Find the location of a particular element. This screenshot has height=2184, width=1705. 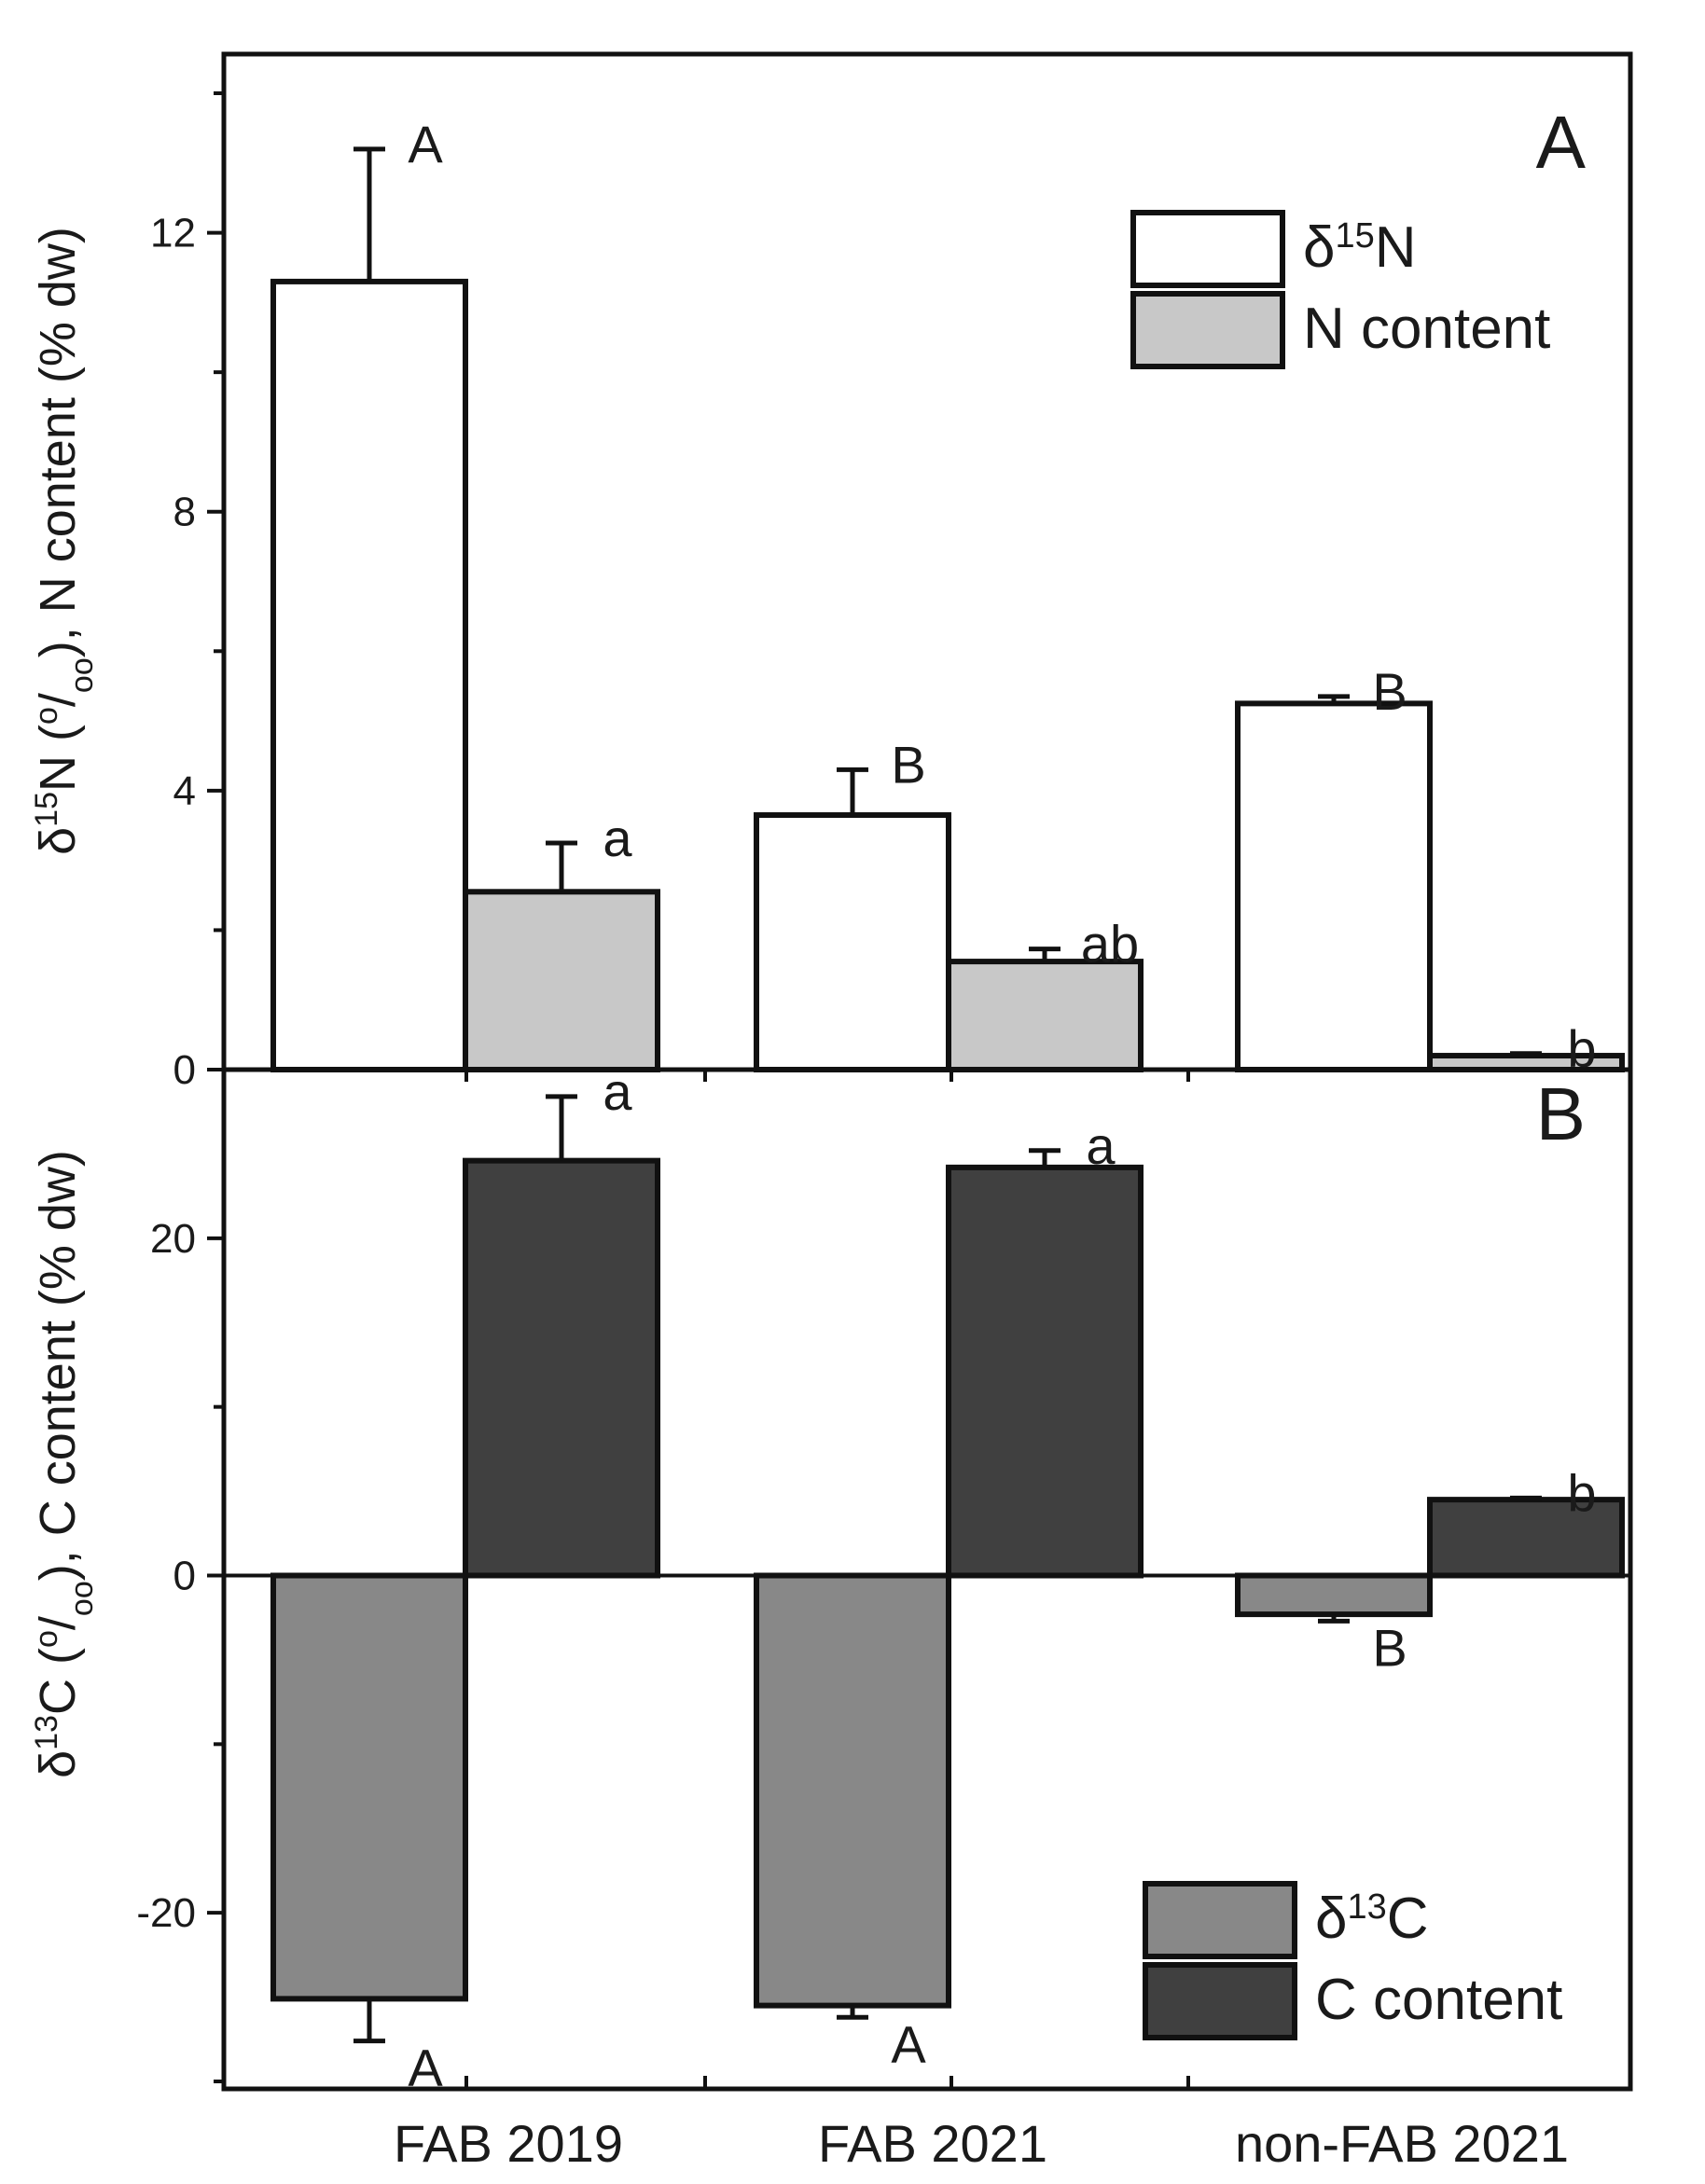

y-axis-label: δ13C (o/oo), C content (% dw) is located at coordinates (64, 1464).